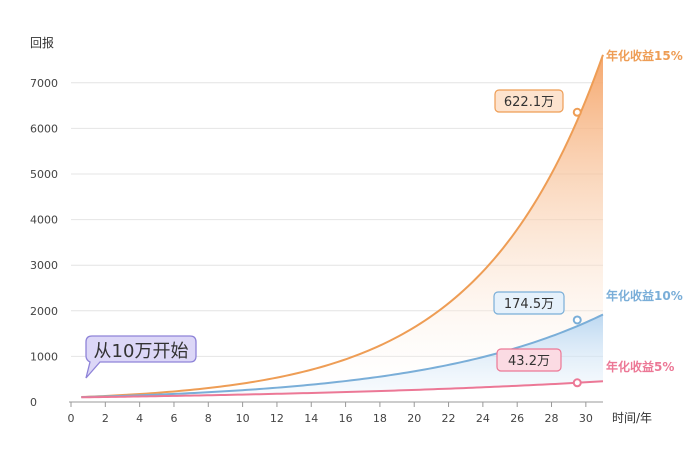 This screenshot has height=460, width=700. What do you see at coordinates (346, 418) in the screenshot?
I see `x-tick-label: 16` at bounding box center [346, 418].